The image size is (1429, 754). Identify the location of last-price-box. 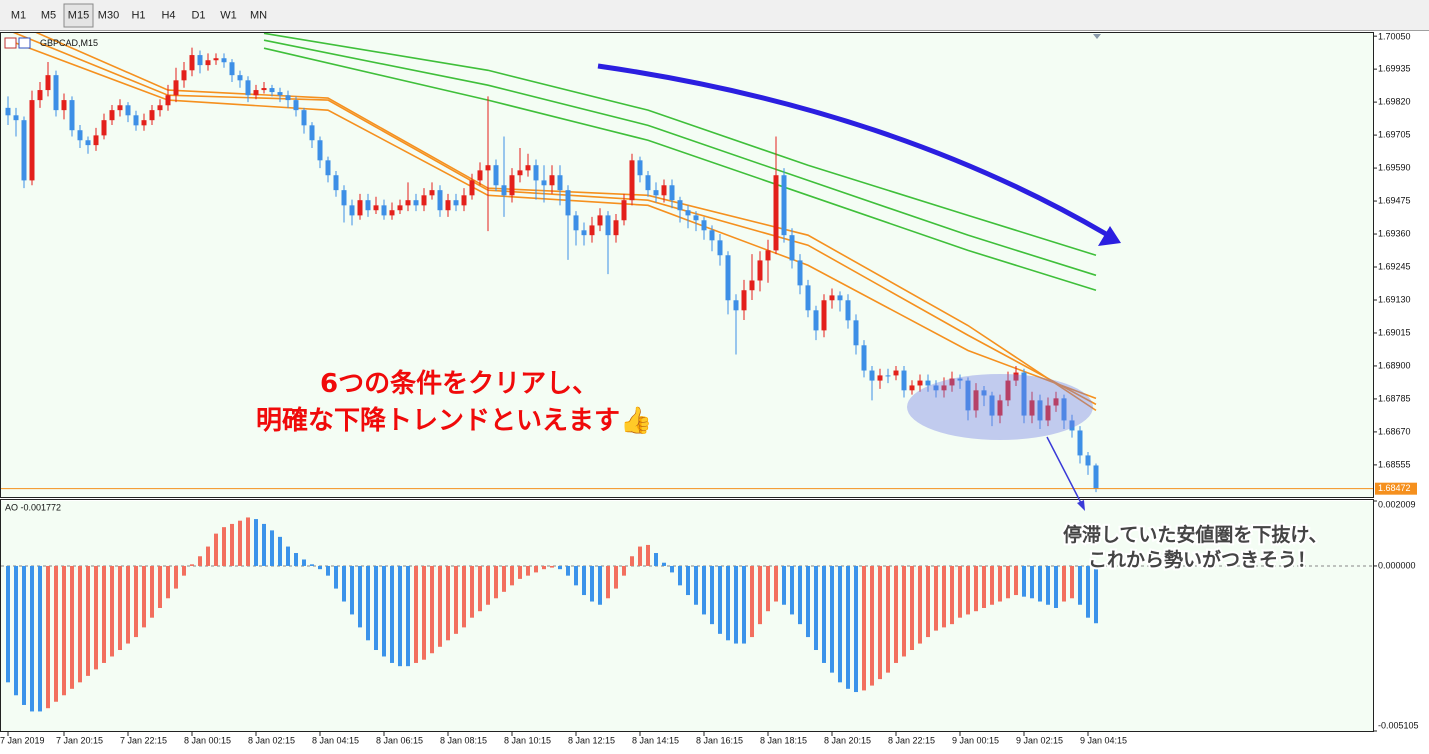
(1396, 488).